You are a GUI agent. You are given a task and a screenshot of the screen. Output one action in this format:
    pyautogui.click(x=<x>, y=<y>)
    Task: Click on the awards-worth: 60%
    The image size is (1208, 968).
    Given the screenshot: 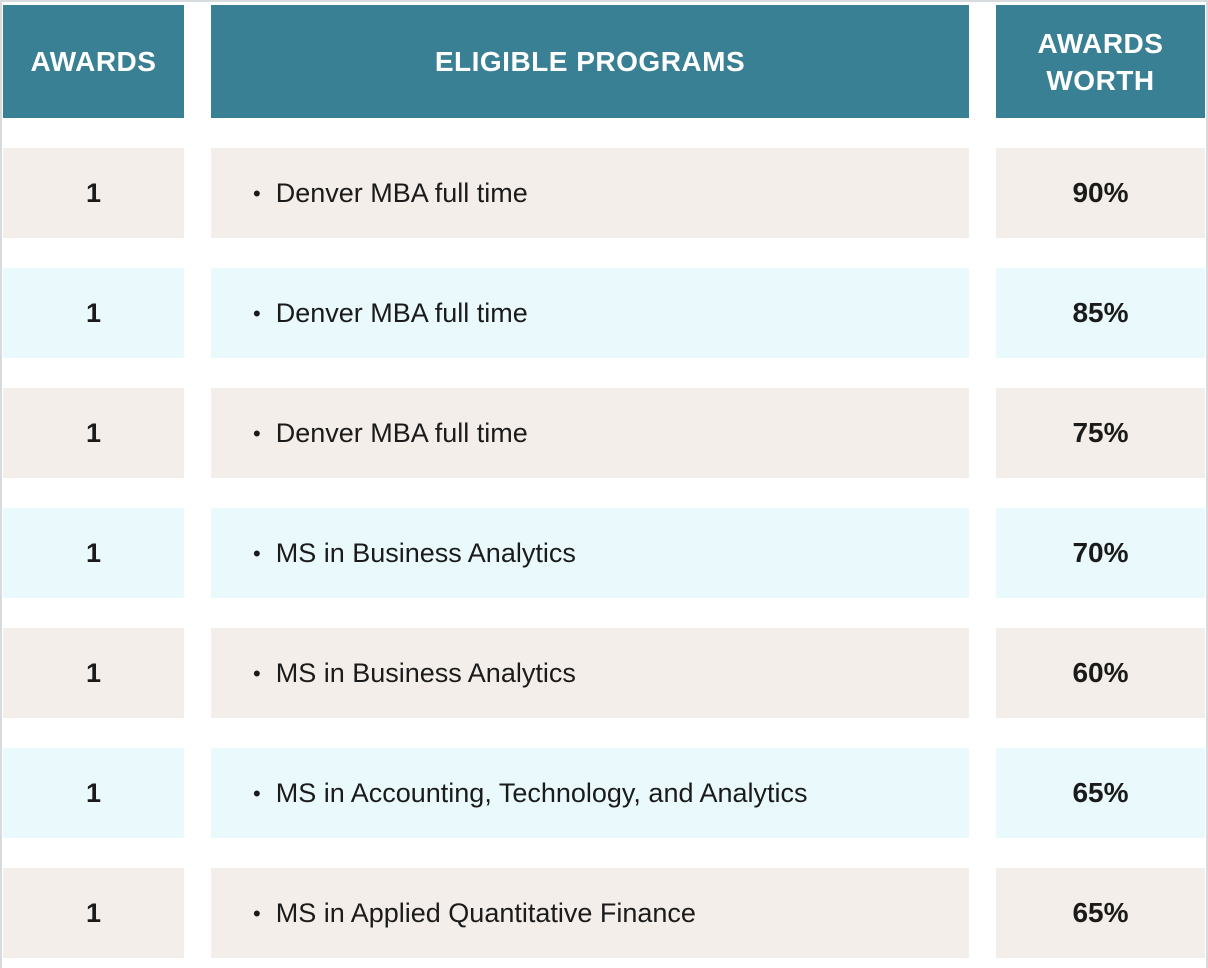 What is the action you would take?
    pyautogui.click(x=1100, y=673)
    